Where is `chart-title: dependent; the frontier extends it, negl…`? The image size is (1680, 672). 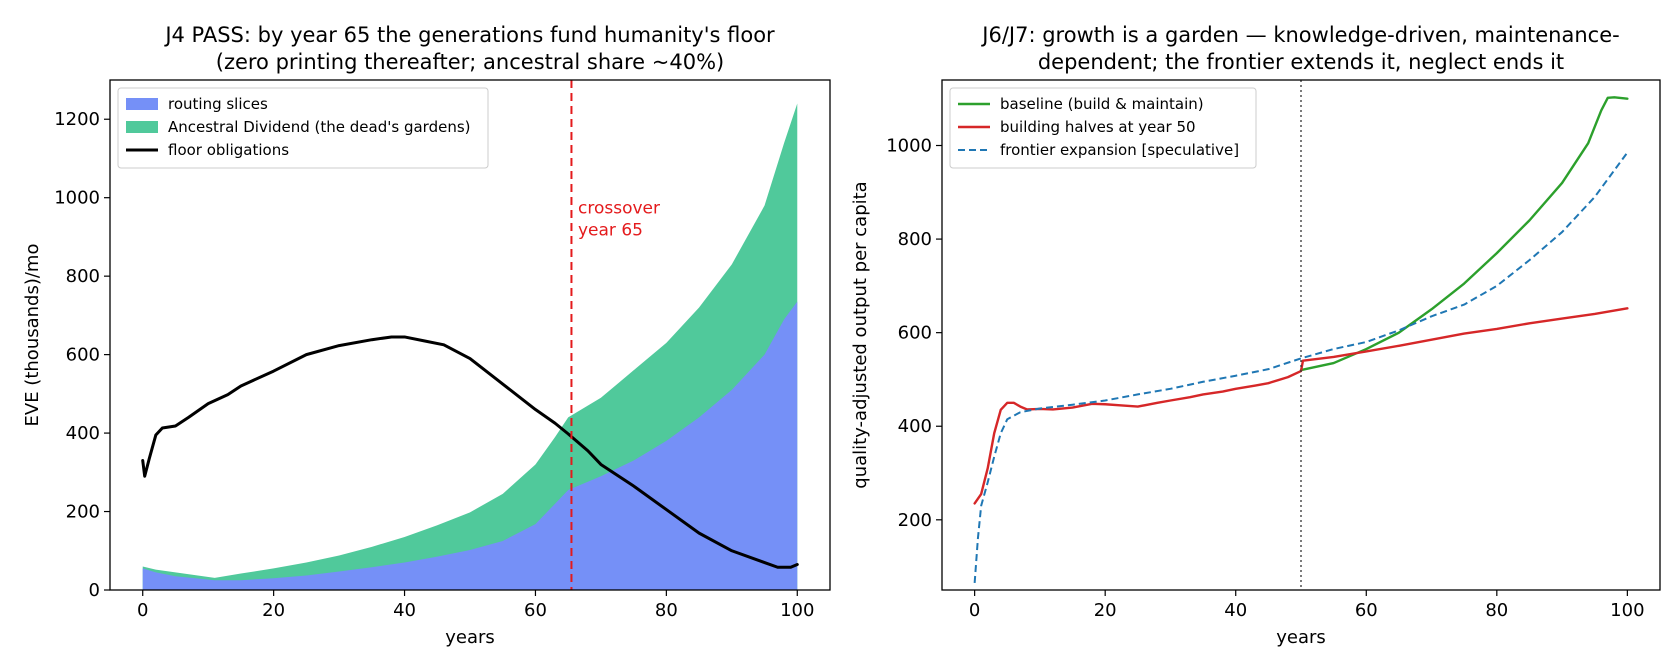
chart-title: dependent; the frontier extends it, negl… is located at coordinates (1301, 62).